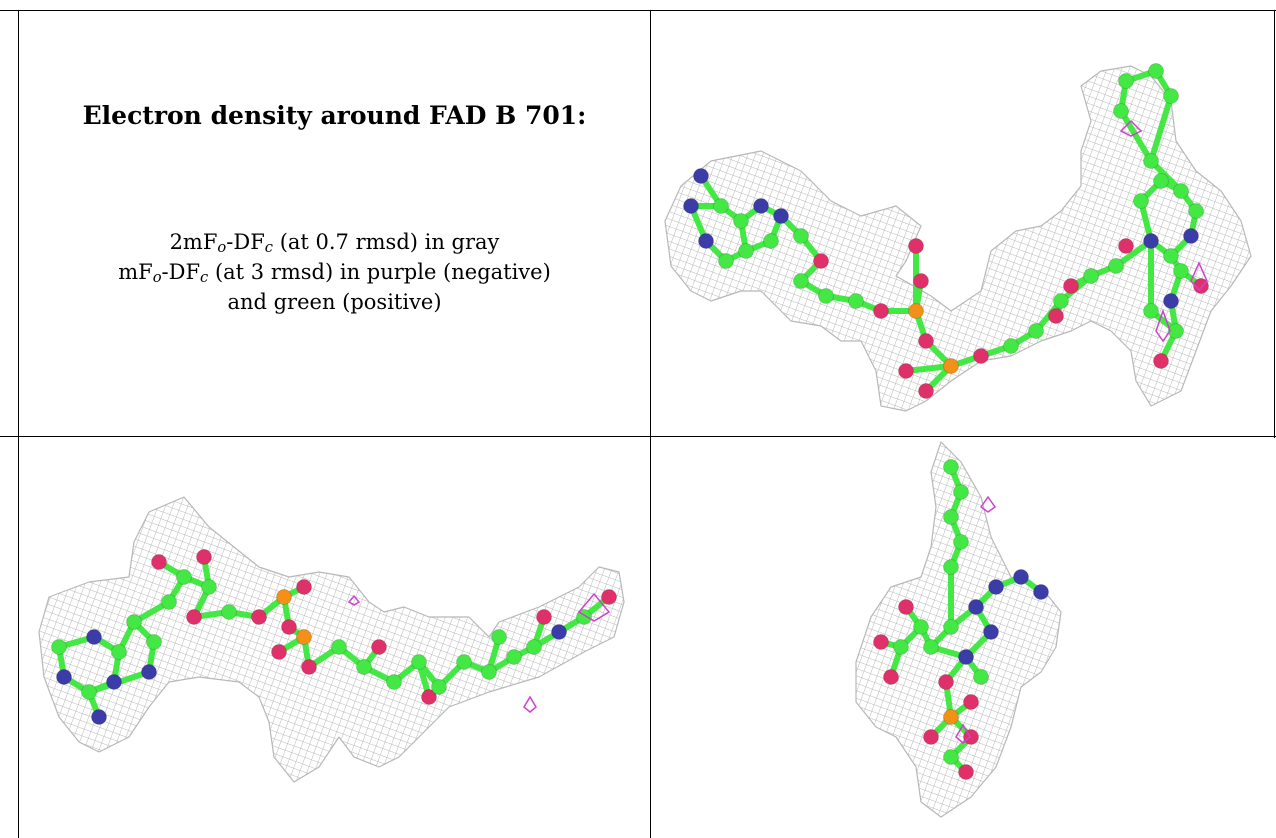  Describe the element at coordinates (334, 273) in the screenshot. I see `caption-line-mfo-dfc: mFo-DFc (at 3 rmsd) in purple (negative)` at that location.